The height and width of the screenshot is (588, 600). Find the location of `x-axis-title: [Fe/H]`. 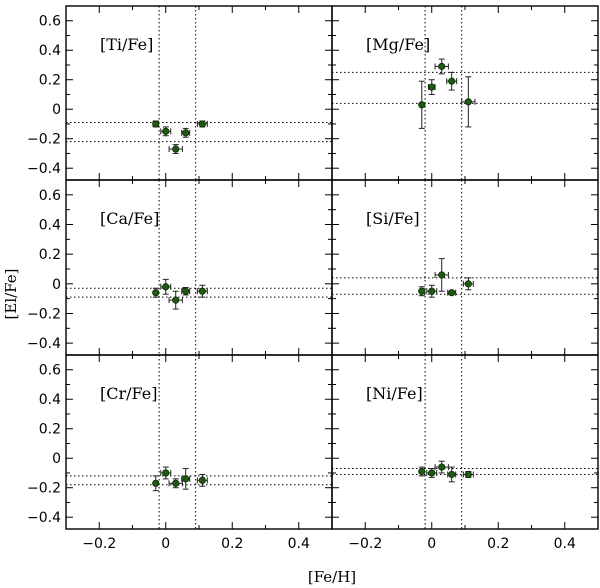

x-axis-title: [Fe/H] is located at coordinates (332, 577).